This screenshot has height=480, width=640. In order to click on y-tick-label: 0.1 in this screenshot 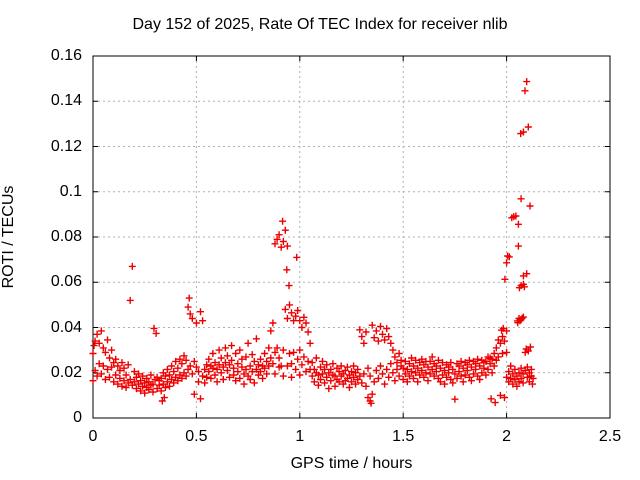, I will do `click(70, 191)`.